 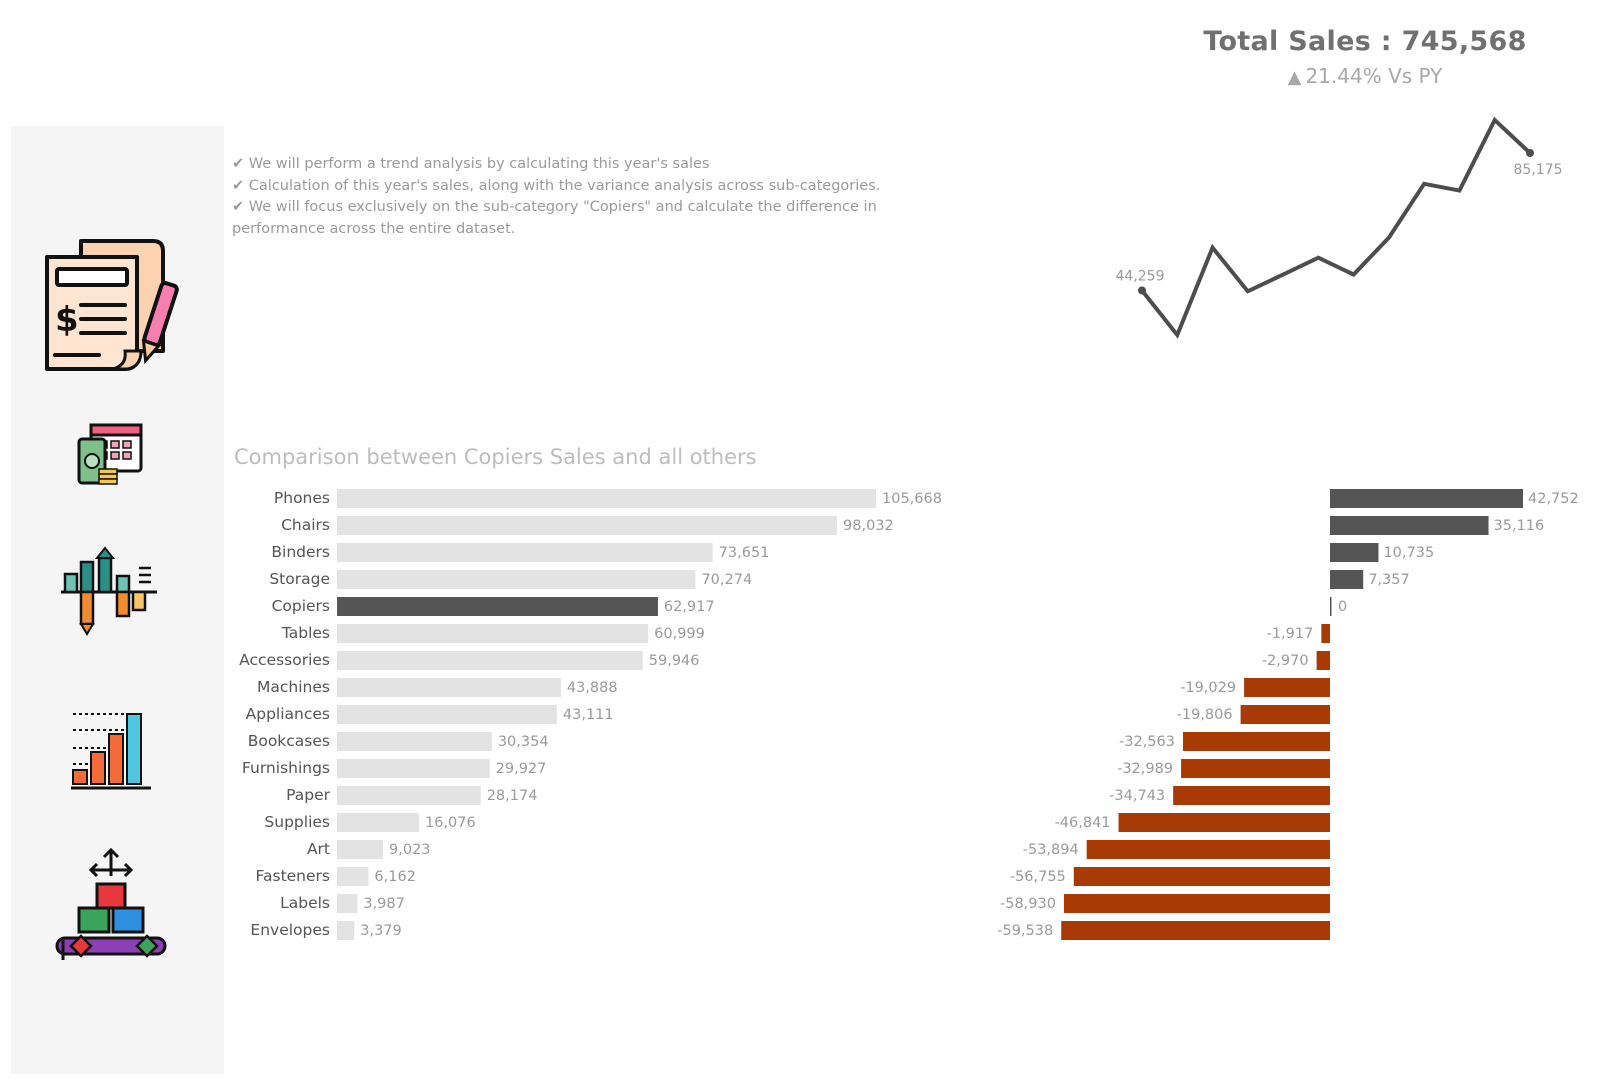 What do you see at coordinates (1553, 499) in the screenshot?
I see `difference-value-label: 42,752` at bounding box center [1553, 499].